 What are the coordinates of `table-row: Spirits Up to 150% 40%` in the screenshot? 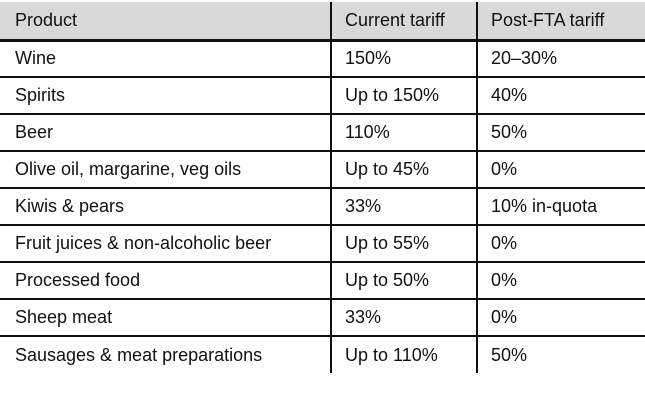 It's located at (322, 96).